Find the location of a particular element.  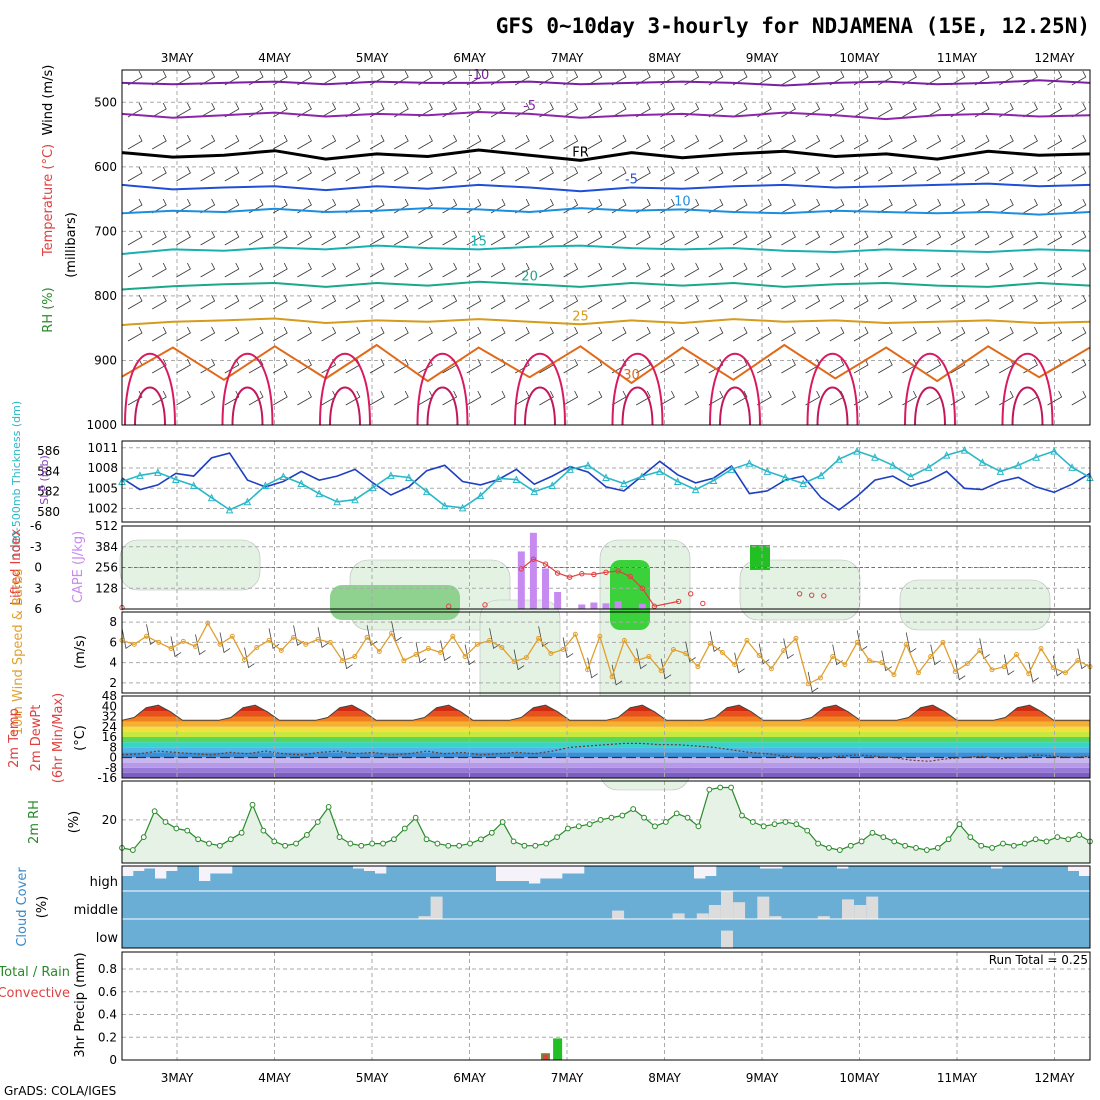

temperature-band is located at coordinates (606, 770).